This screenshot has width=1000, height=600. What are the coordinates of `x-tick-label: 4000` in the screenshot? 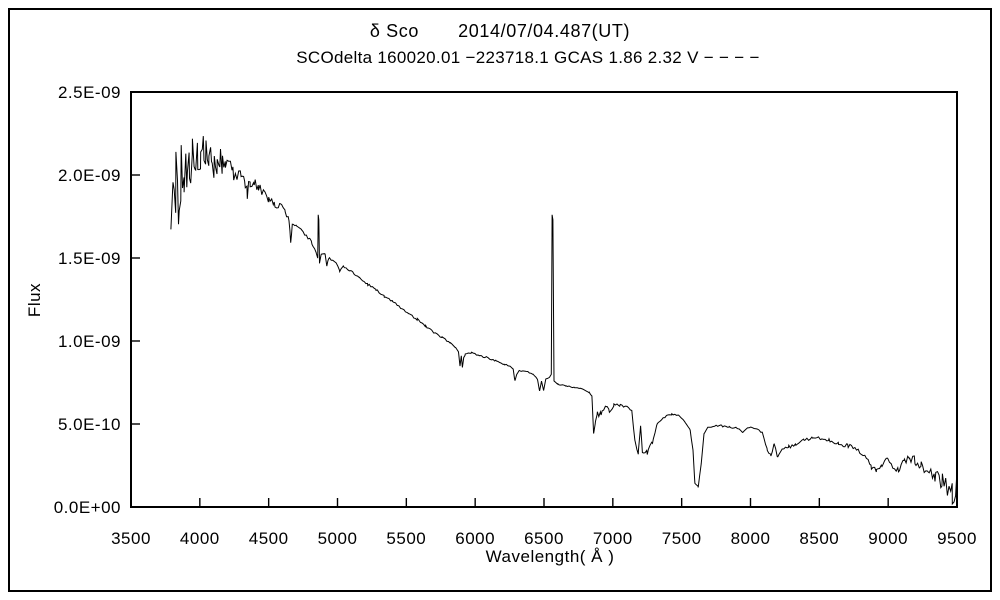 It's located at (200, 538).